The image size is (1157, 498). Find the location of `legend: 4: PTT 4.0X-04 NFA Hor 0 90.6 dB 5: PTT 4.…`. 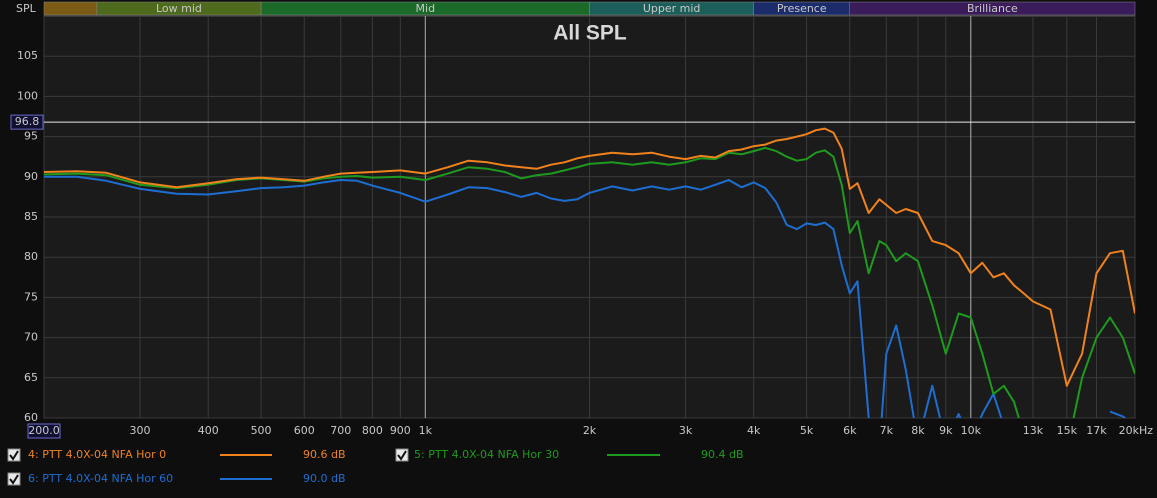

legend: 4: PTT 4.0X-04 NFA Hor 0 90.6 dB 5: PTT 4.… is located at coordinates (375, 467).